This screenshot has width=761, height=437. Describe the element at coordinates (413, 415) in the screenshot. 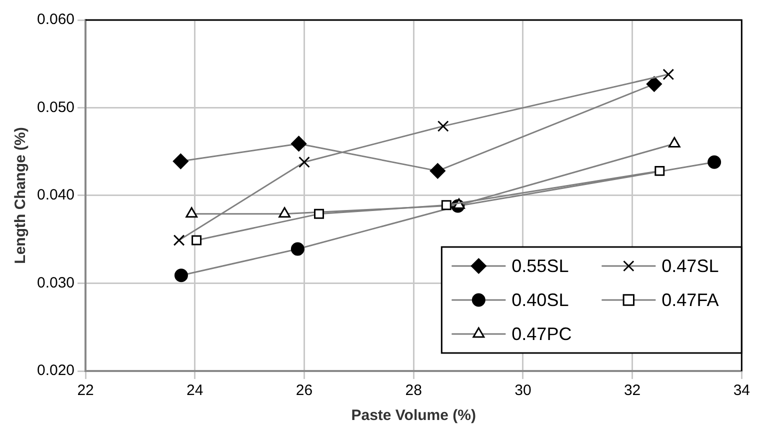

I see `x-axis-title: Paste Volume (%)` at that location.